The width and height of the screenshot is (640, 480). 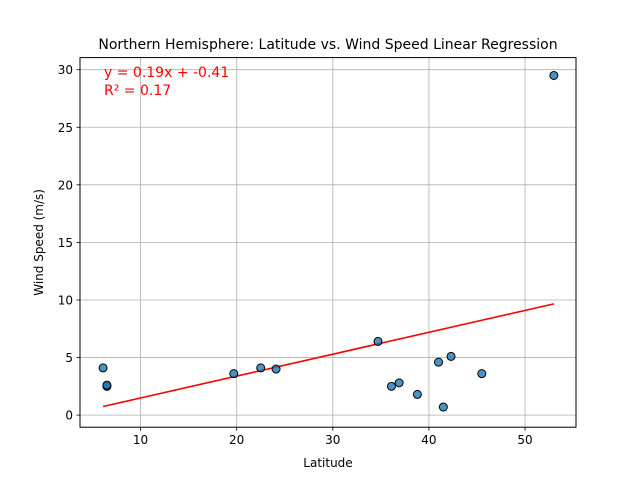 I want to click on regression-equation: y = 0.19x + -0.41, so click(x=166, y=73).